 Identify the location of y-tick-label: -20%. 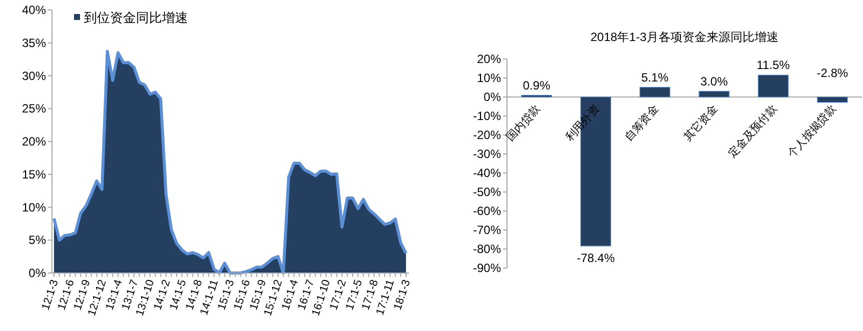
(487, 135).